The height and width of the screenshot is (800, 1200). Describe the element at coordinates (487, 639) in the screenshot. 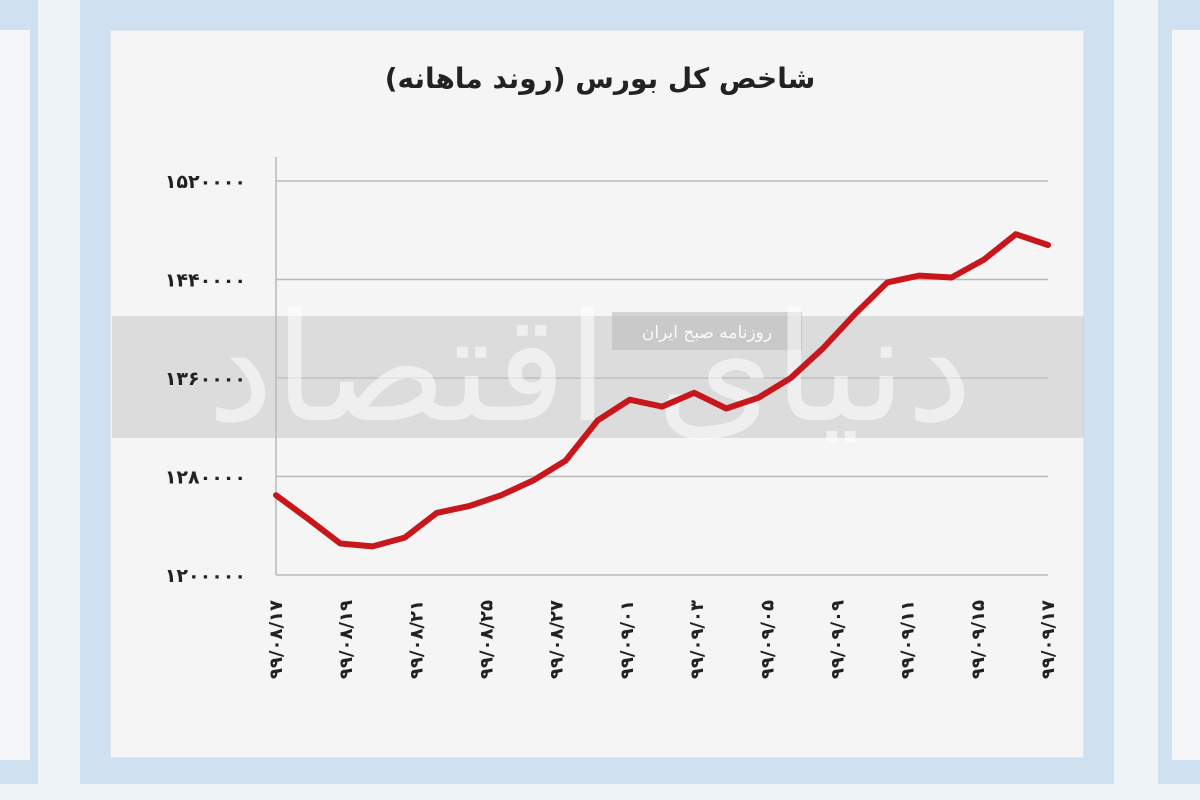

I see `x-tick-label: ۹۹/۰۸/۲۵` at that location.